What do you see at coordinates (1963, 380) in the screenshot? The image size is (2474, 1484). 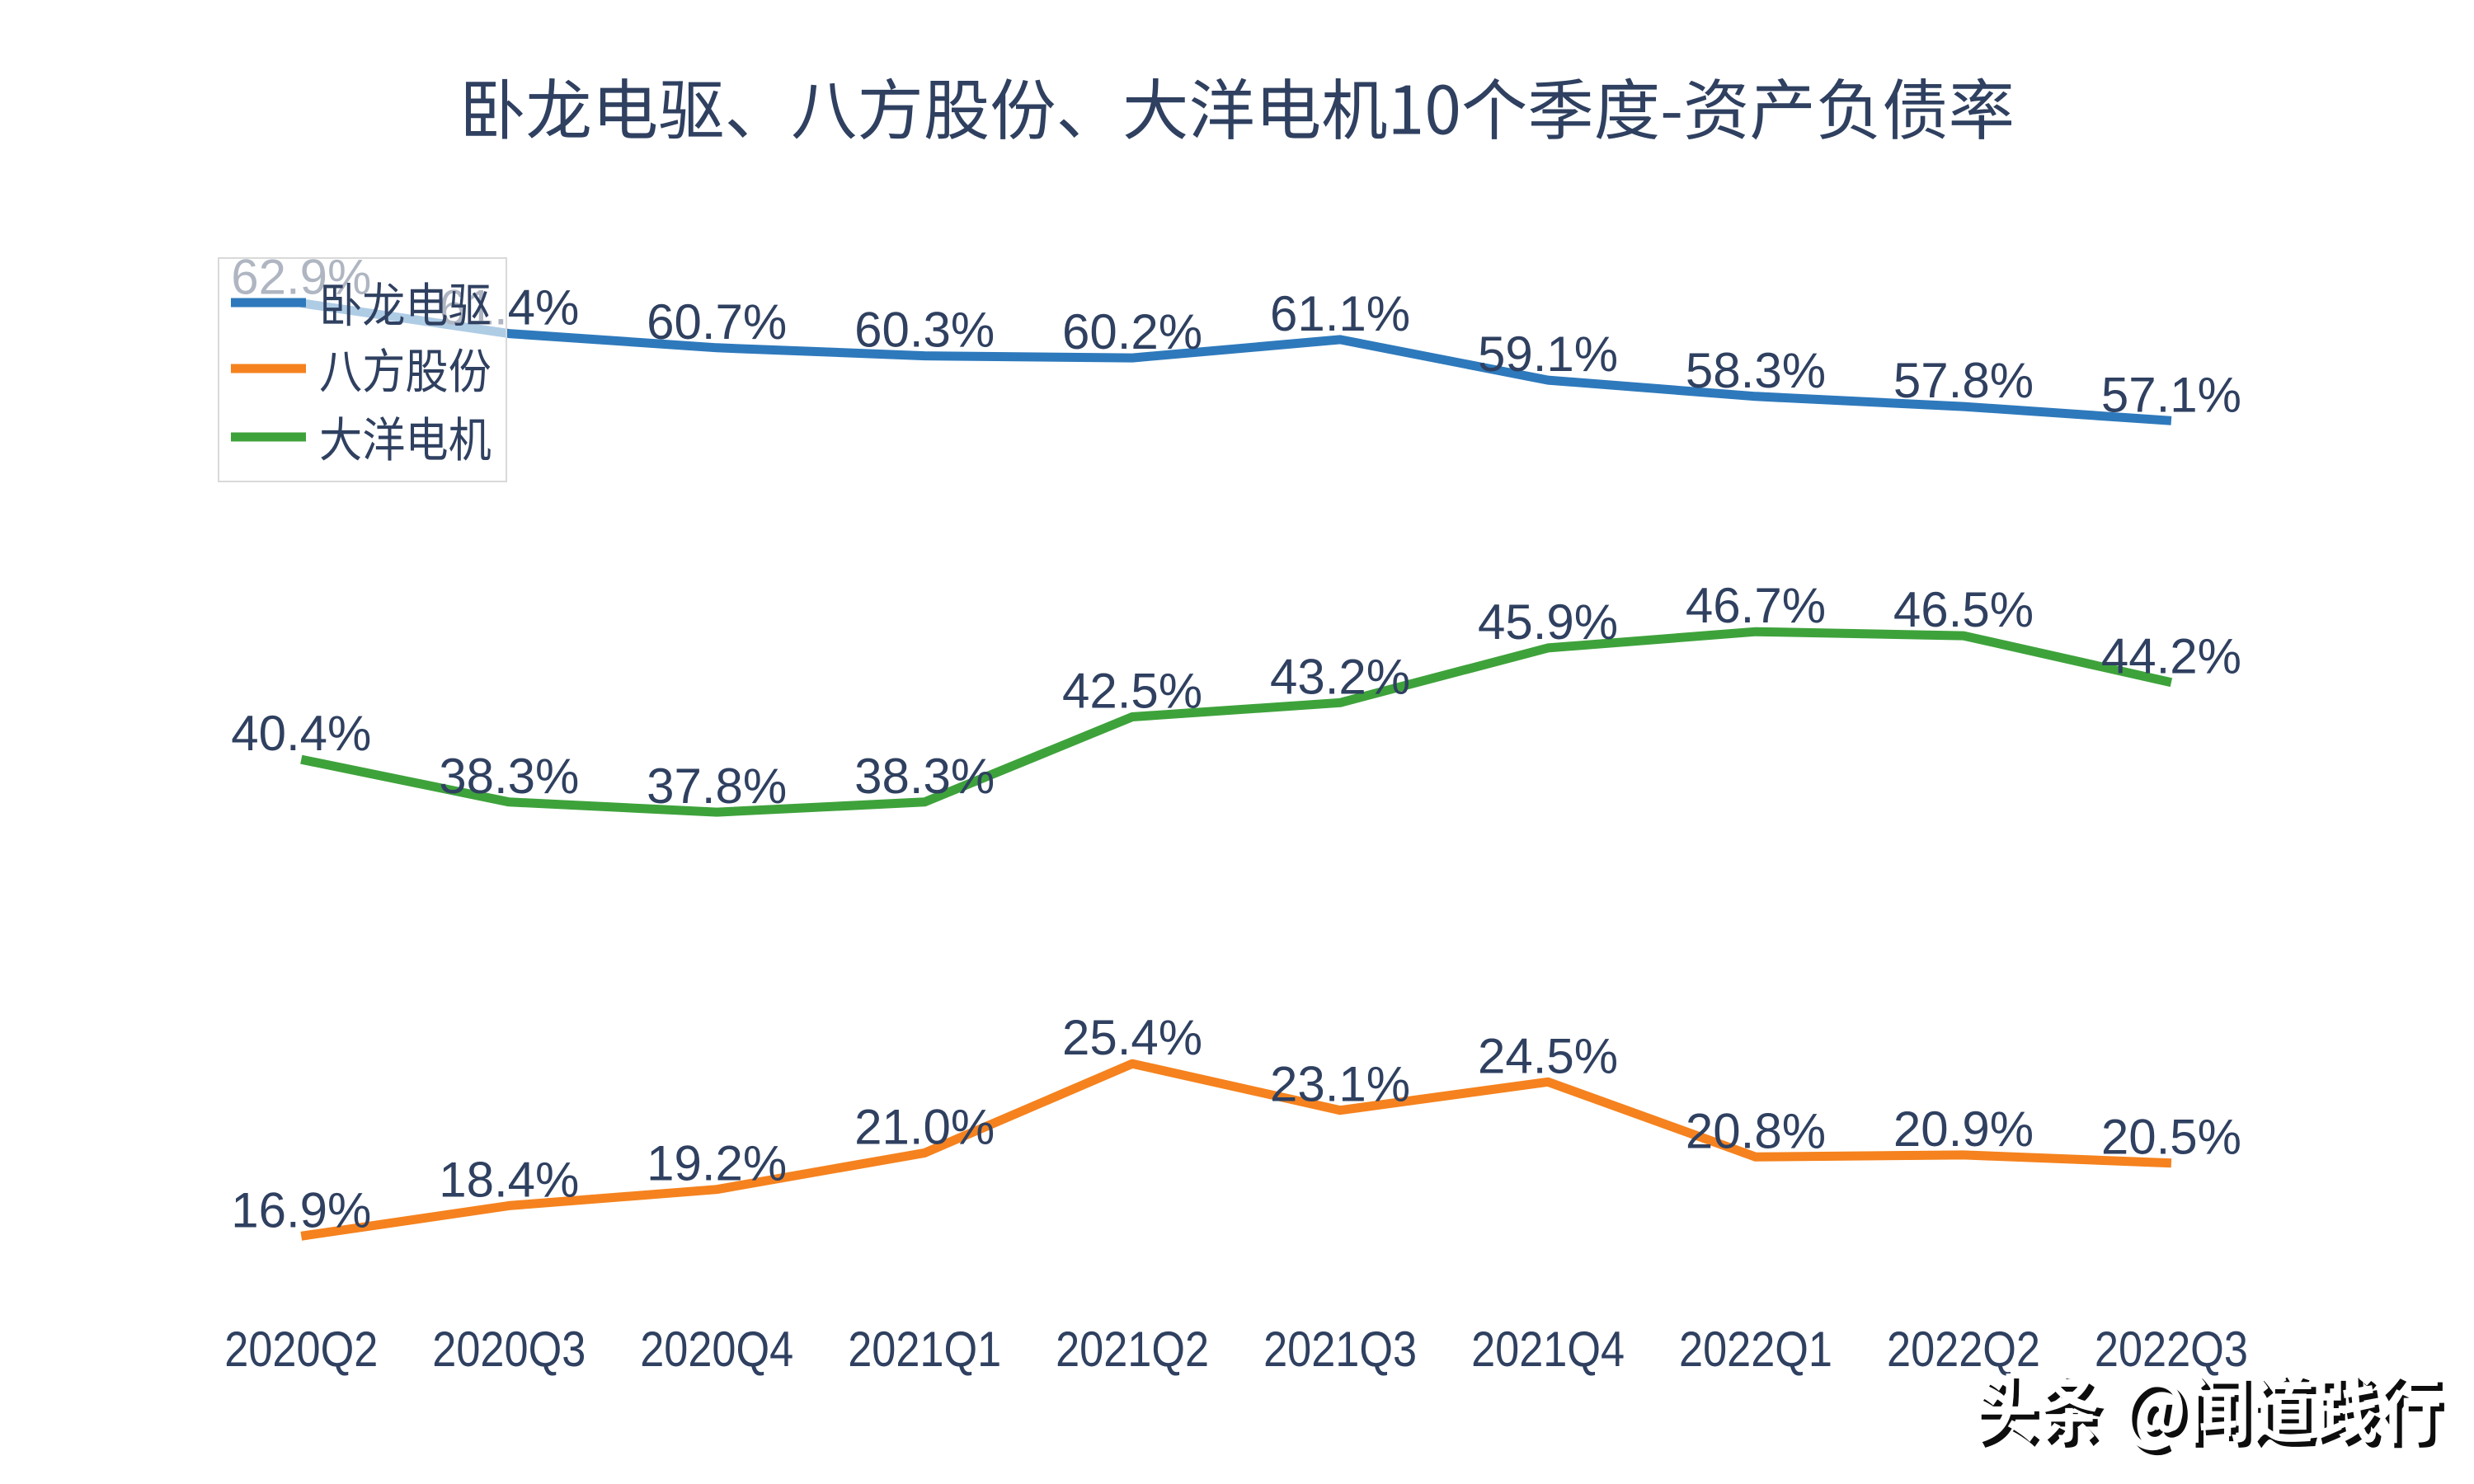 I see `svg-text: 57.8%` at bounding box center [1963, 380].